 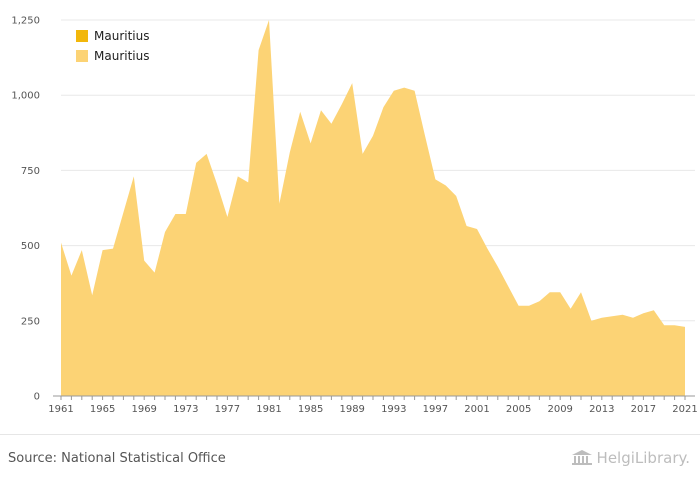 I want to click on y-tick-label: 250, so click(x=30, y=321).